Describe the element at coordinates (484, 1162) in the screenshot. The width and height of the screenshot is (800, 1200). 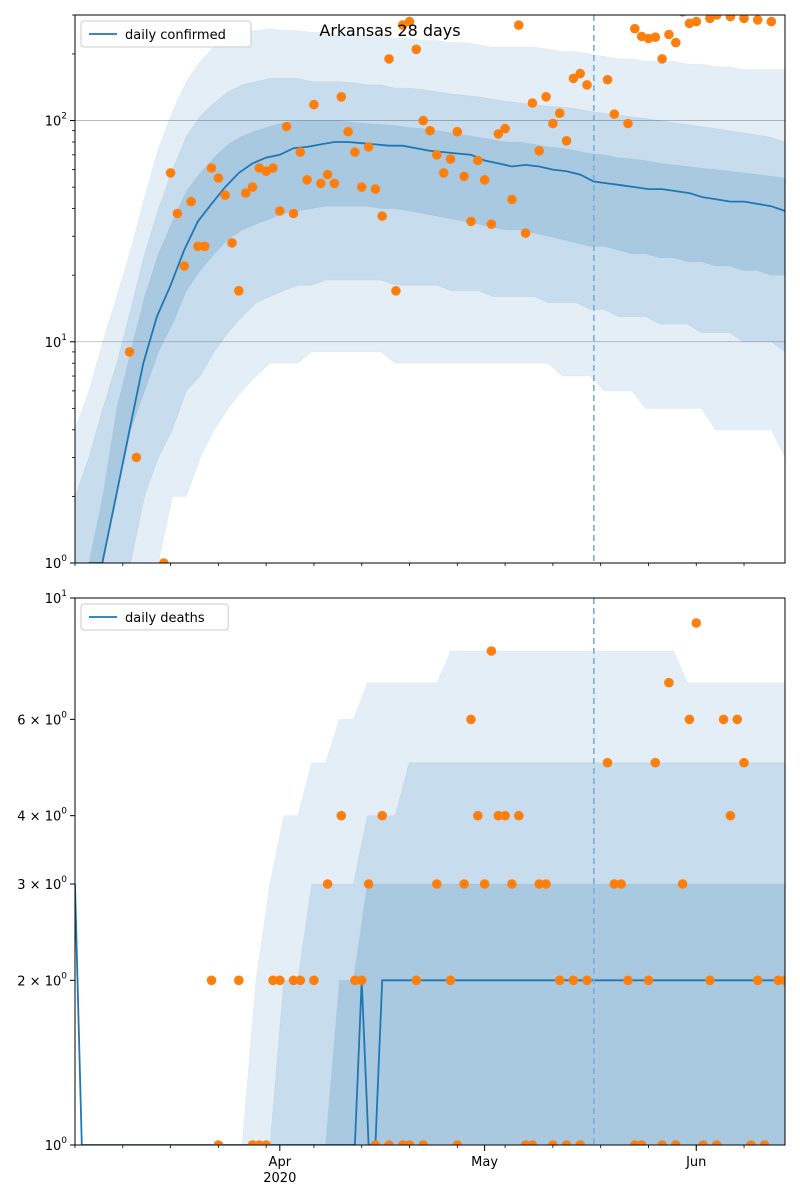
I see `x-tick-label: May` at that location.